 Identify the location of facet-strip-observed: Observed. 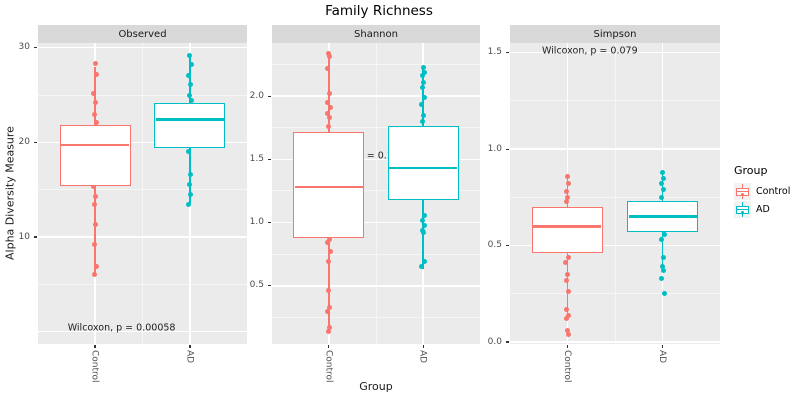
(142, 34).